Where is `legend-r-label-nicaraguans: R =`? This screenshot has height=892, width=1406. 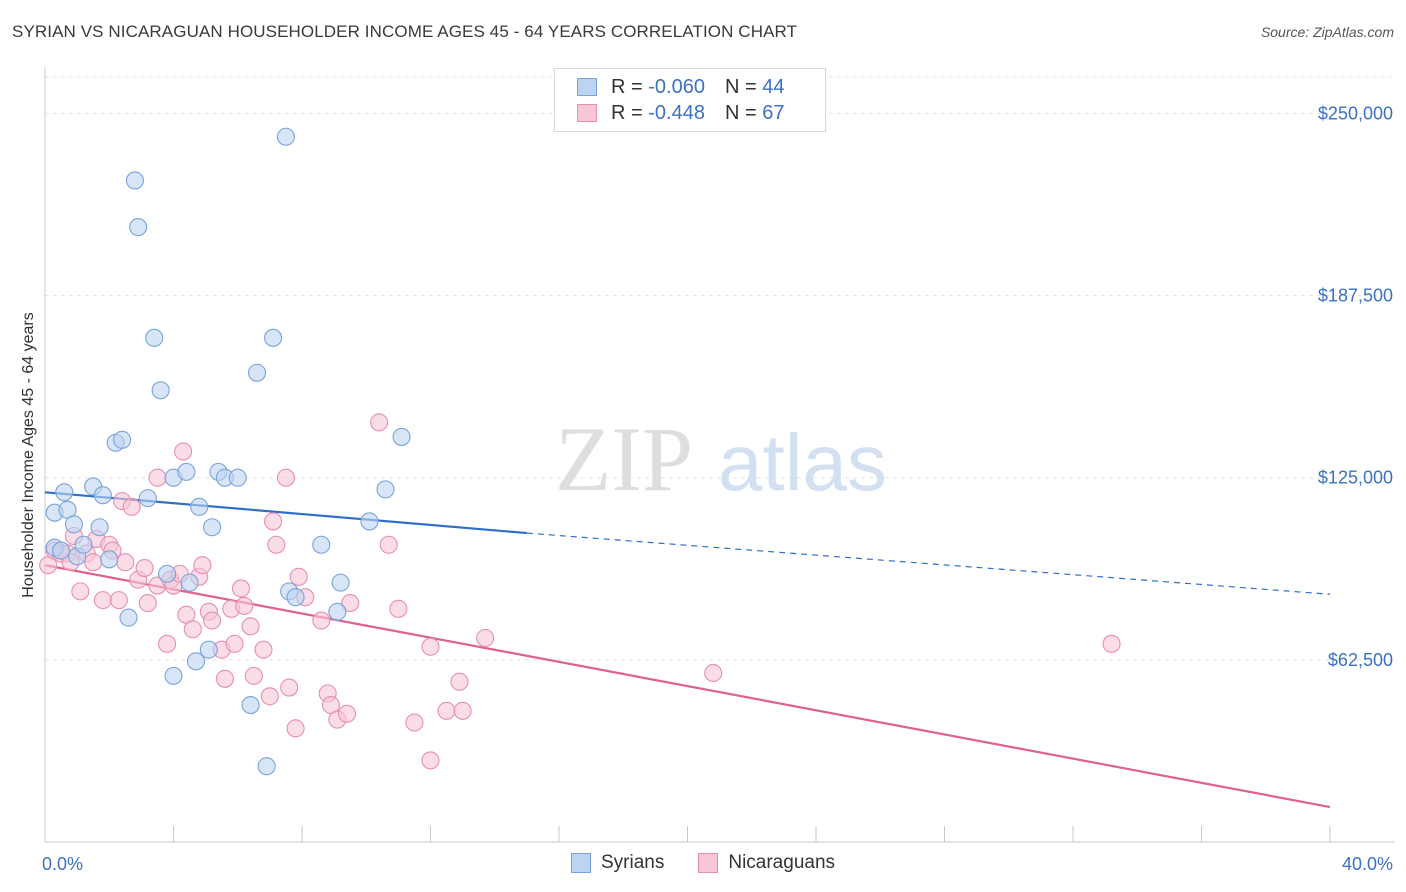 legend-r-label-nicaraguans: R = is located at coordinates (627, 112).